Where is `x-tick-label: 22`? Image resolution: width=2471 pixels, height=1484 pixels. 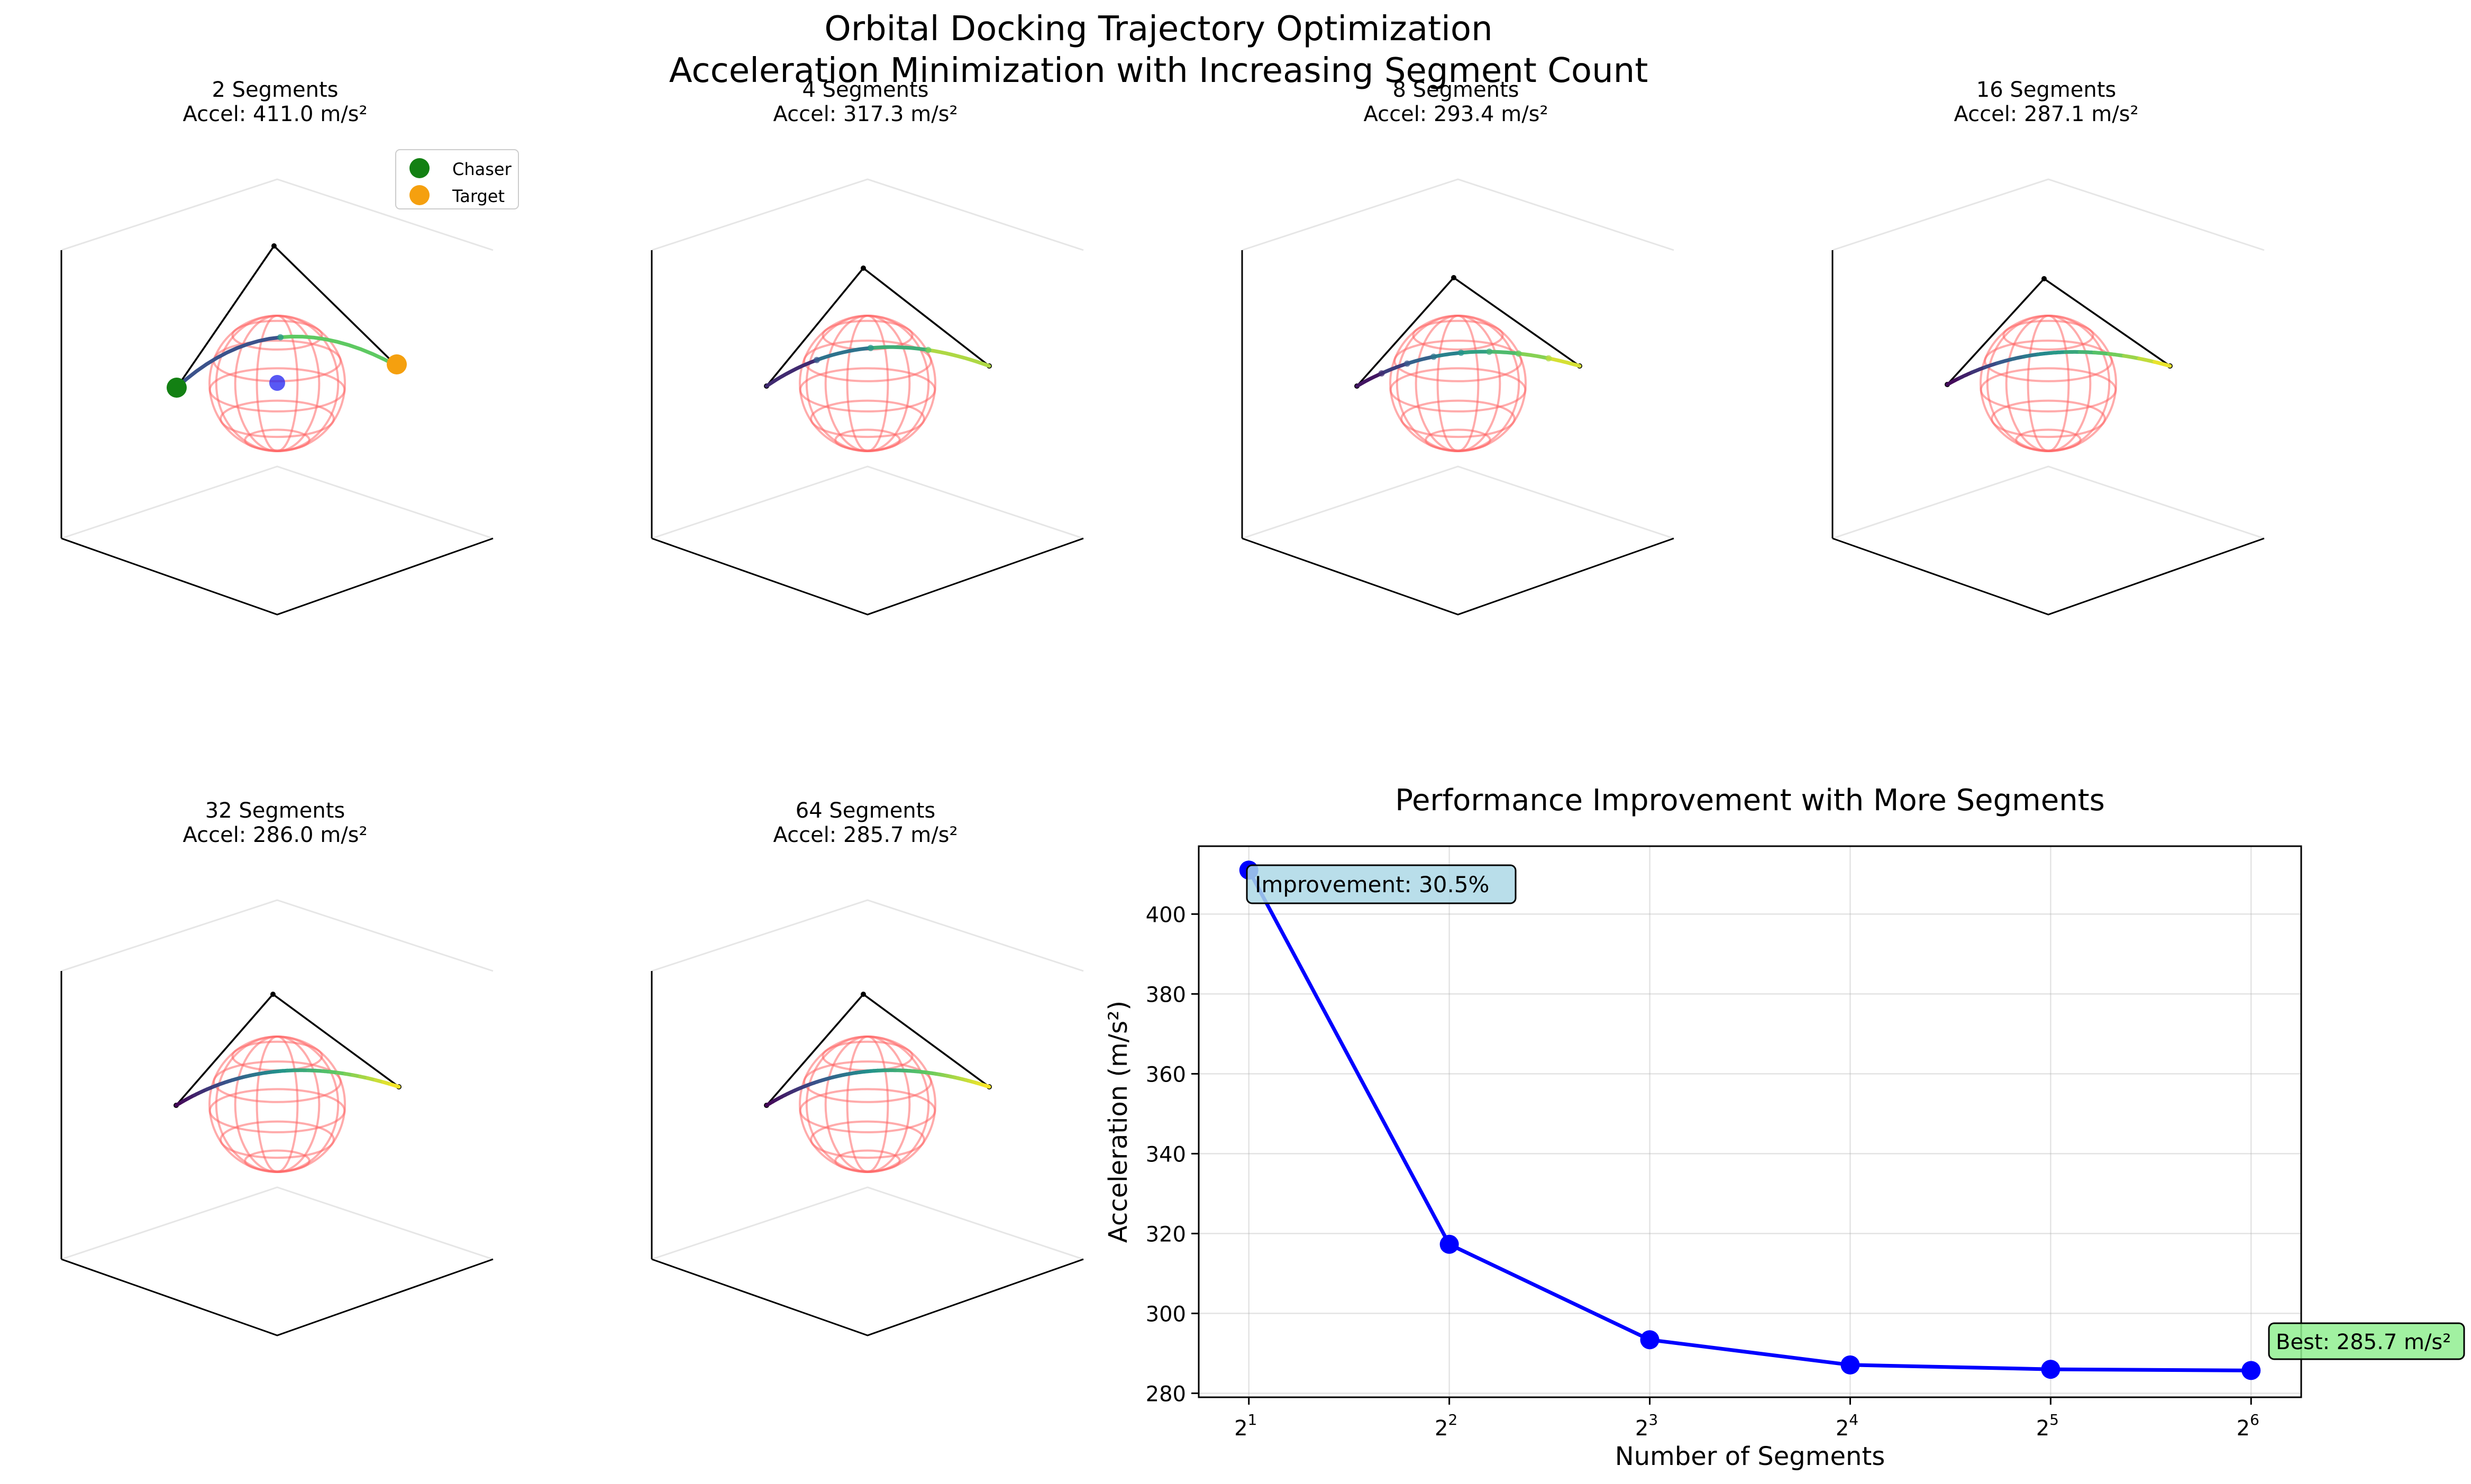 x-tick-label: 22 is located at coordinates (1446, 1426).